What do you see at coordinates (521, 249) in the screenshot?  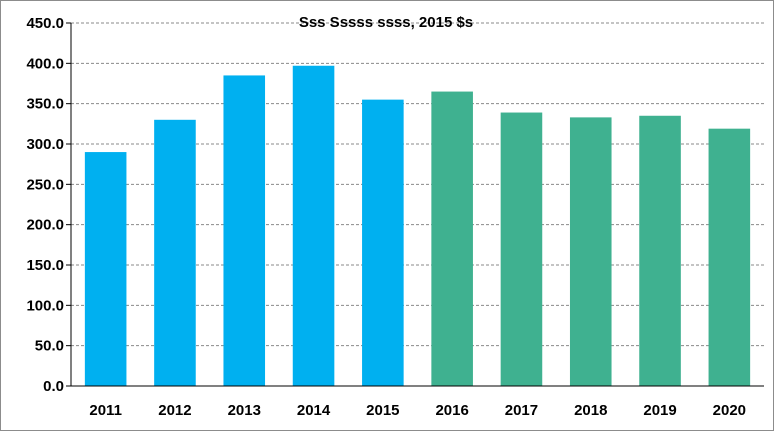 I see `bar-2017` at bounding box center [521, 249].